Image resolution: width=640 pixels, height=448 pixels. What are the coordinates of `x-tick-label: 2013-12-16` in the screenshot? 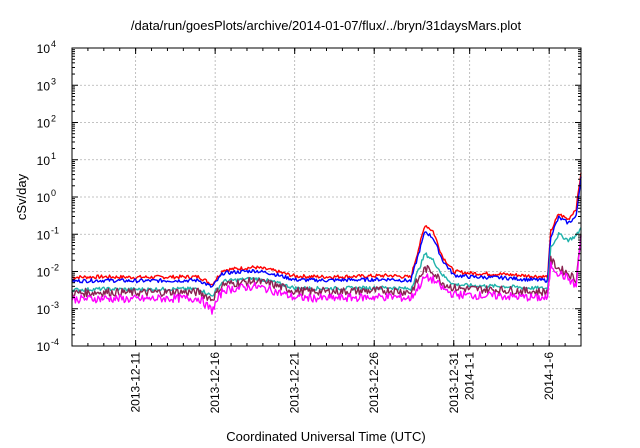 It's located at (215, 383).